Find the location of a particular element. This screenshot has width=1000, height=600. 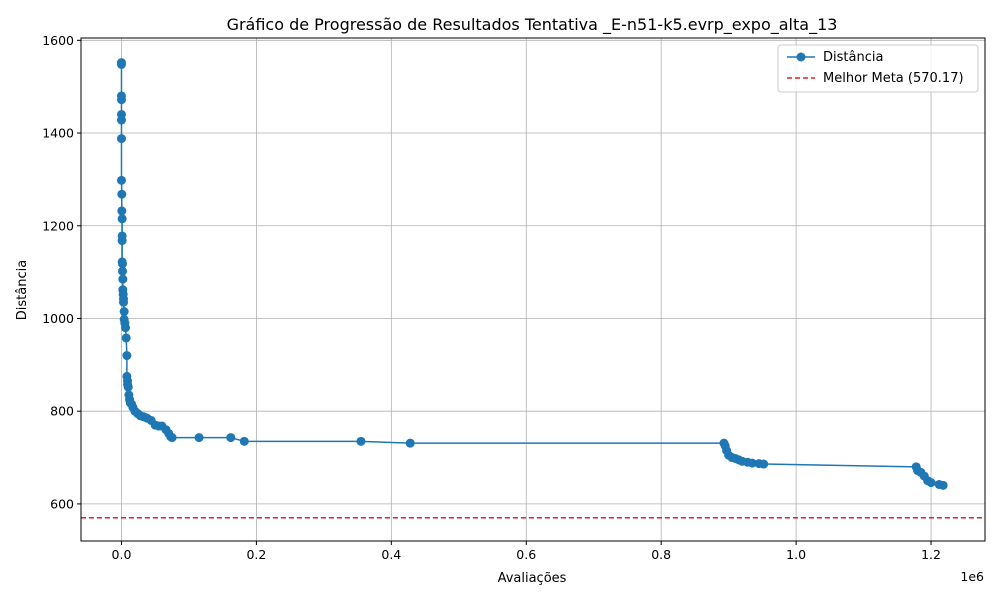

y-tick-label: 600 is located at coordinates (62, 503).